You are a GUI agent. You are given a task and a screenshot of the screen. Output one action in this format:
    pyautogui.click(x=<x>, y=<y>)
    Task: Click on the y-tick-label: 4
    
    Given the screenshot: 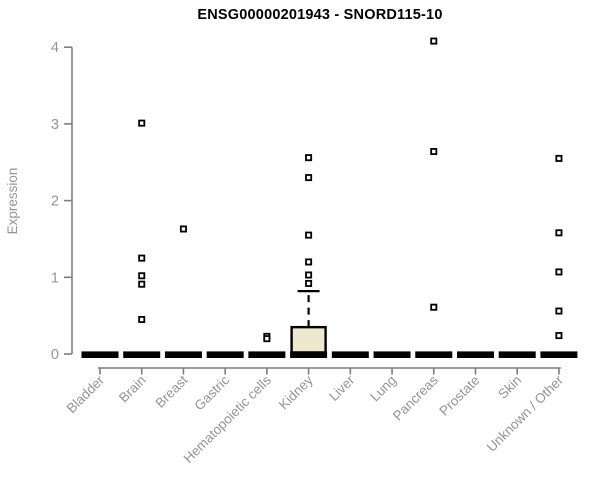 What is the action you would take?
    pyautogui.click(x=55, y=48)
    